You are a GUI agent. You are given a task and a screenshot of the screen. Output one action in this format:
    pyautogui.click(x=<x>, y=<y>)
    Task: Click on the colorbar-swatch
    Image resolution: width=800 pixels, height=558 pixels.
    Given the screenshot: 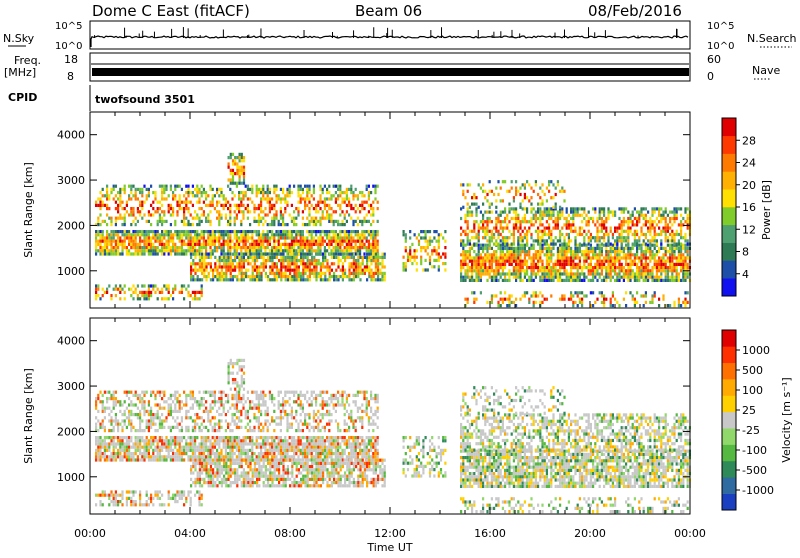 What is the action you would take?
    pyautogui.click(x=729, y=252)
    